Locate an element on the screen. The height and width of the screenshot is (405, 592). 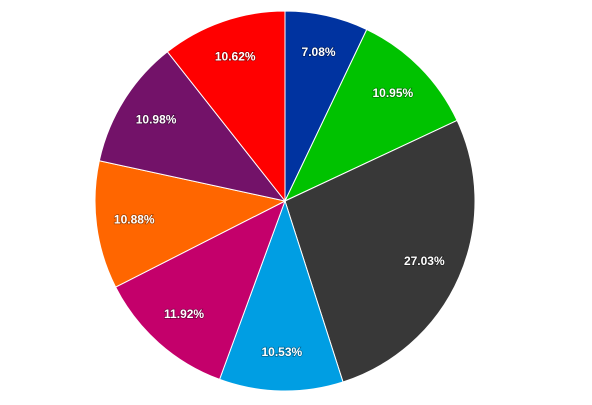
data-label: 10.98% is located at coordinates (156, 120).